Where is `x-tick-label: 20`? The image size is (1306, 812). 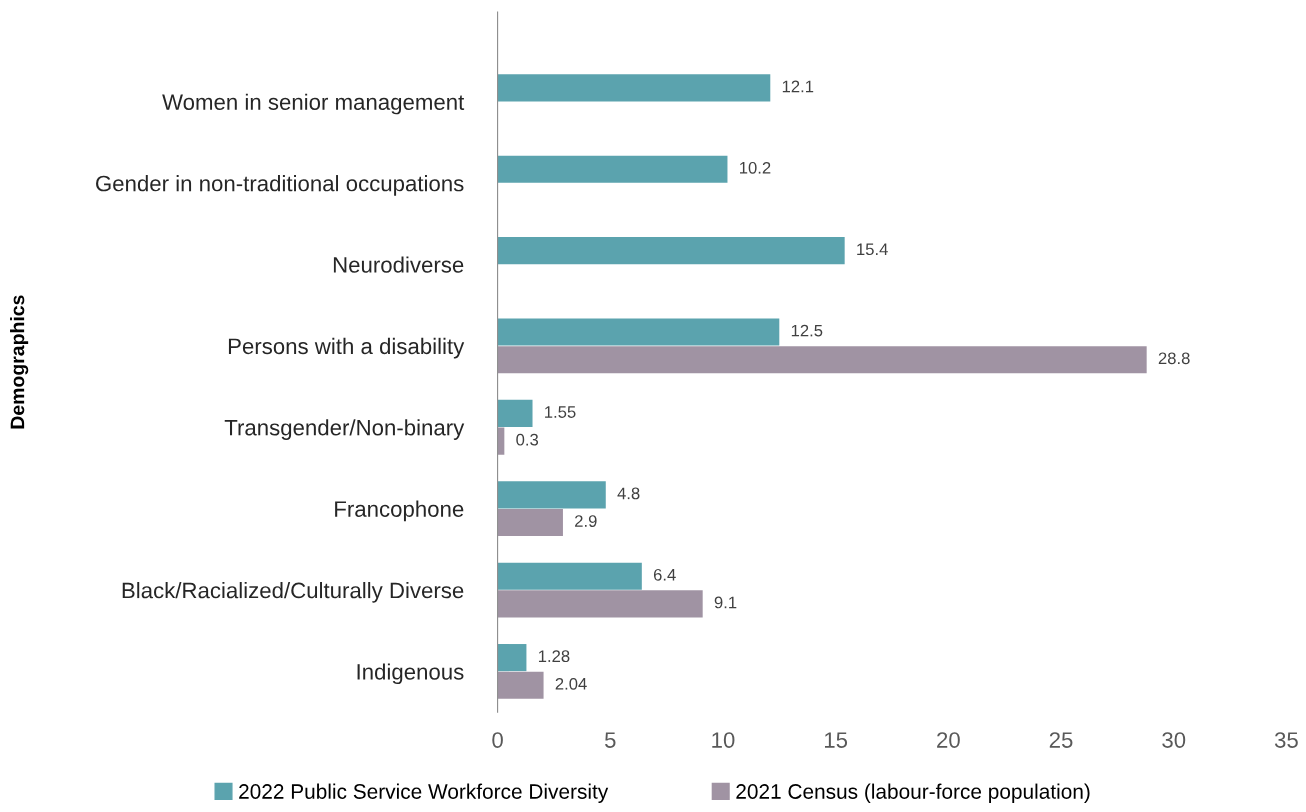 x-tick-label: 20 is located at coordinates (948, 740).